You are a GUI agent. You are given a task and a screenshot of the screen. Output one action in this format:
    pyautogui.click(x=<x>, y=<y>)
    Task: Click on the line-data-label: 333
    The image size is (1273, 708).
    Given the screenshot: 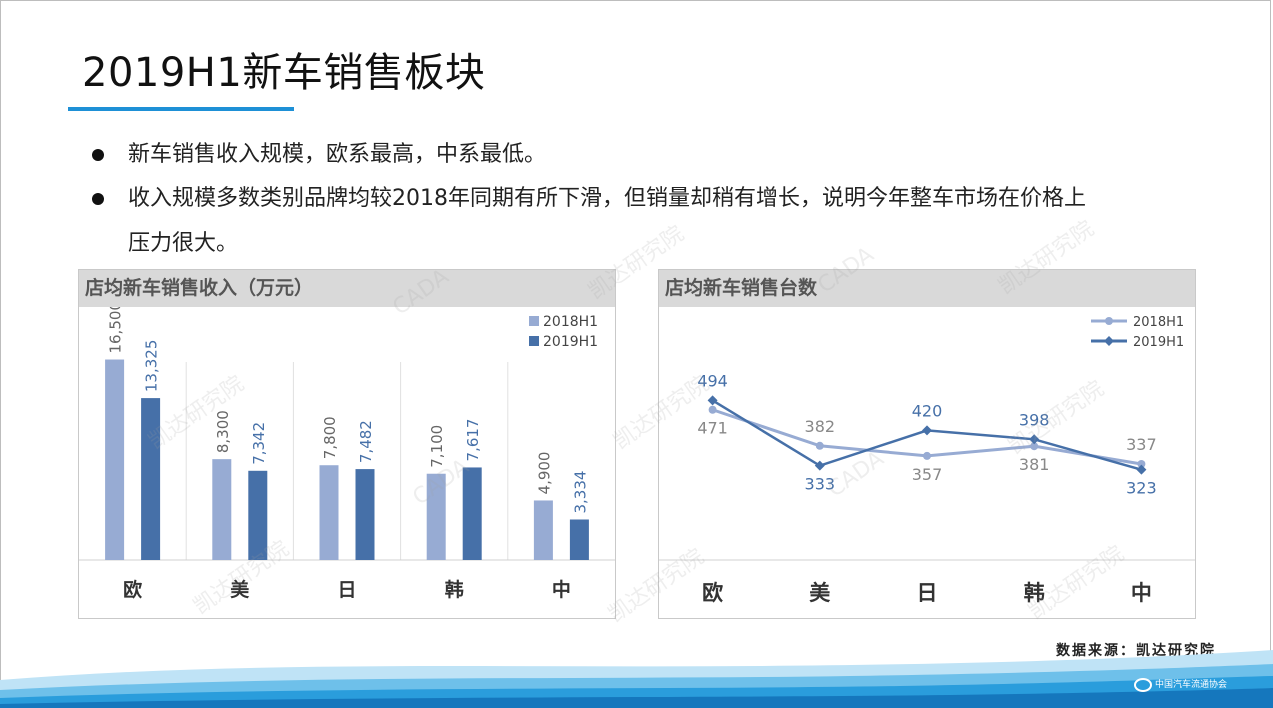 What is the action you would take?
    pyautogui.click(x=820, y=484)
    